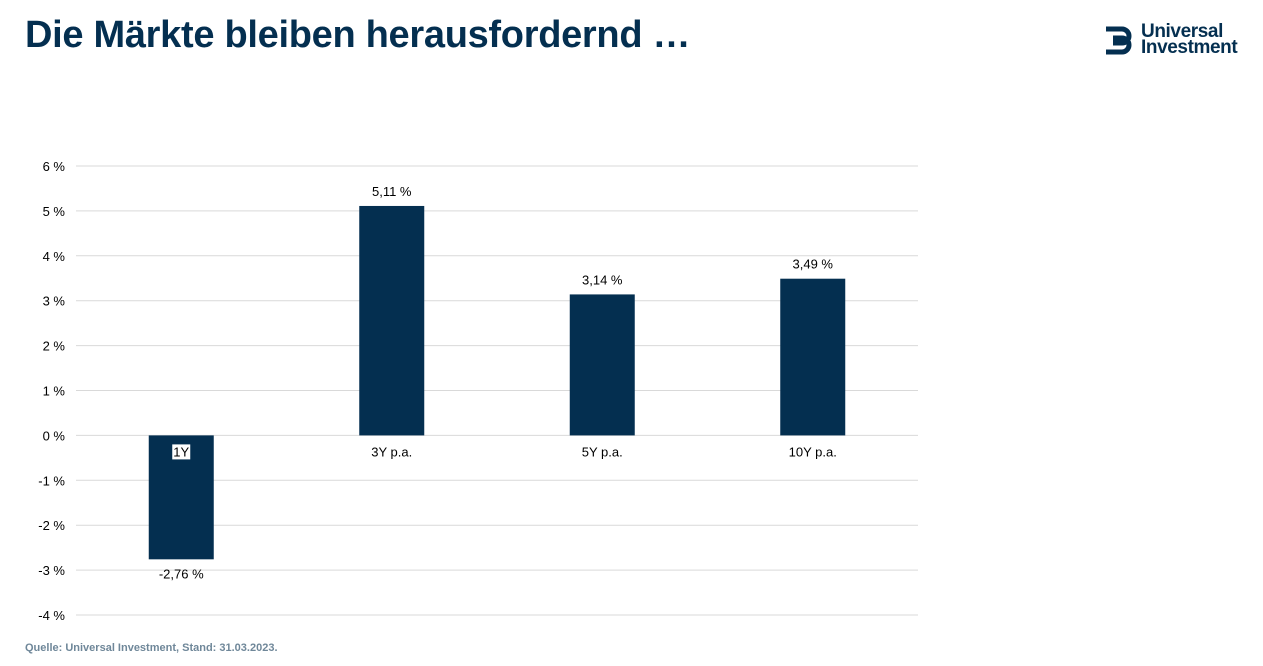 Image resolution: width=1263 pixels, height=666 pixels. I want to click on logo-mark, so click(1119, 40).